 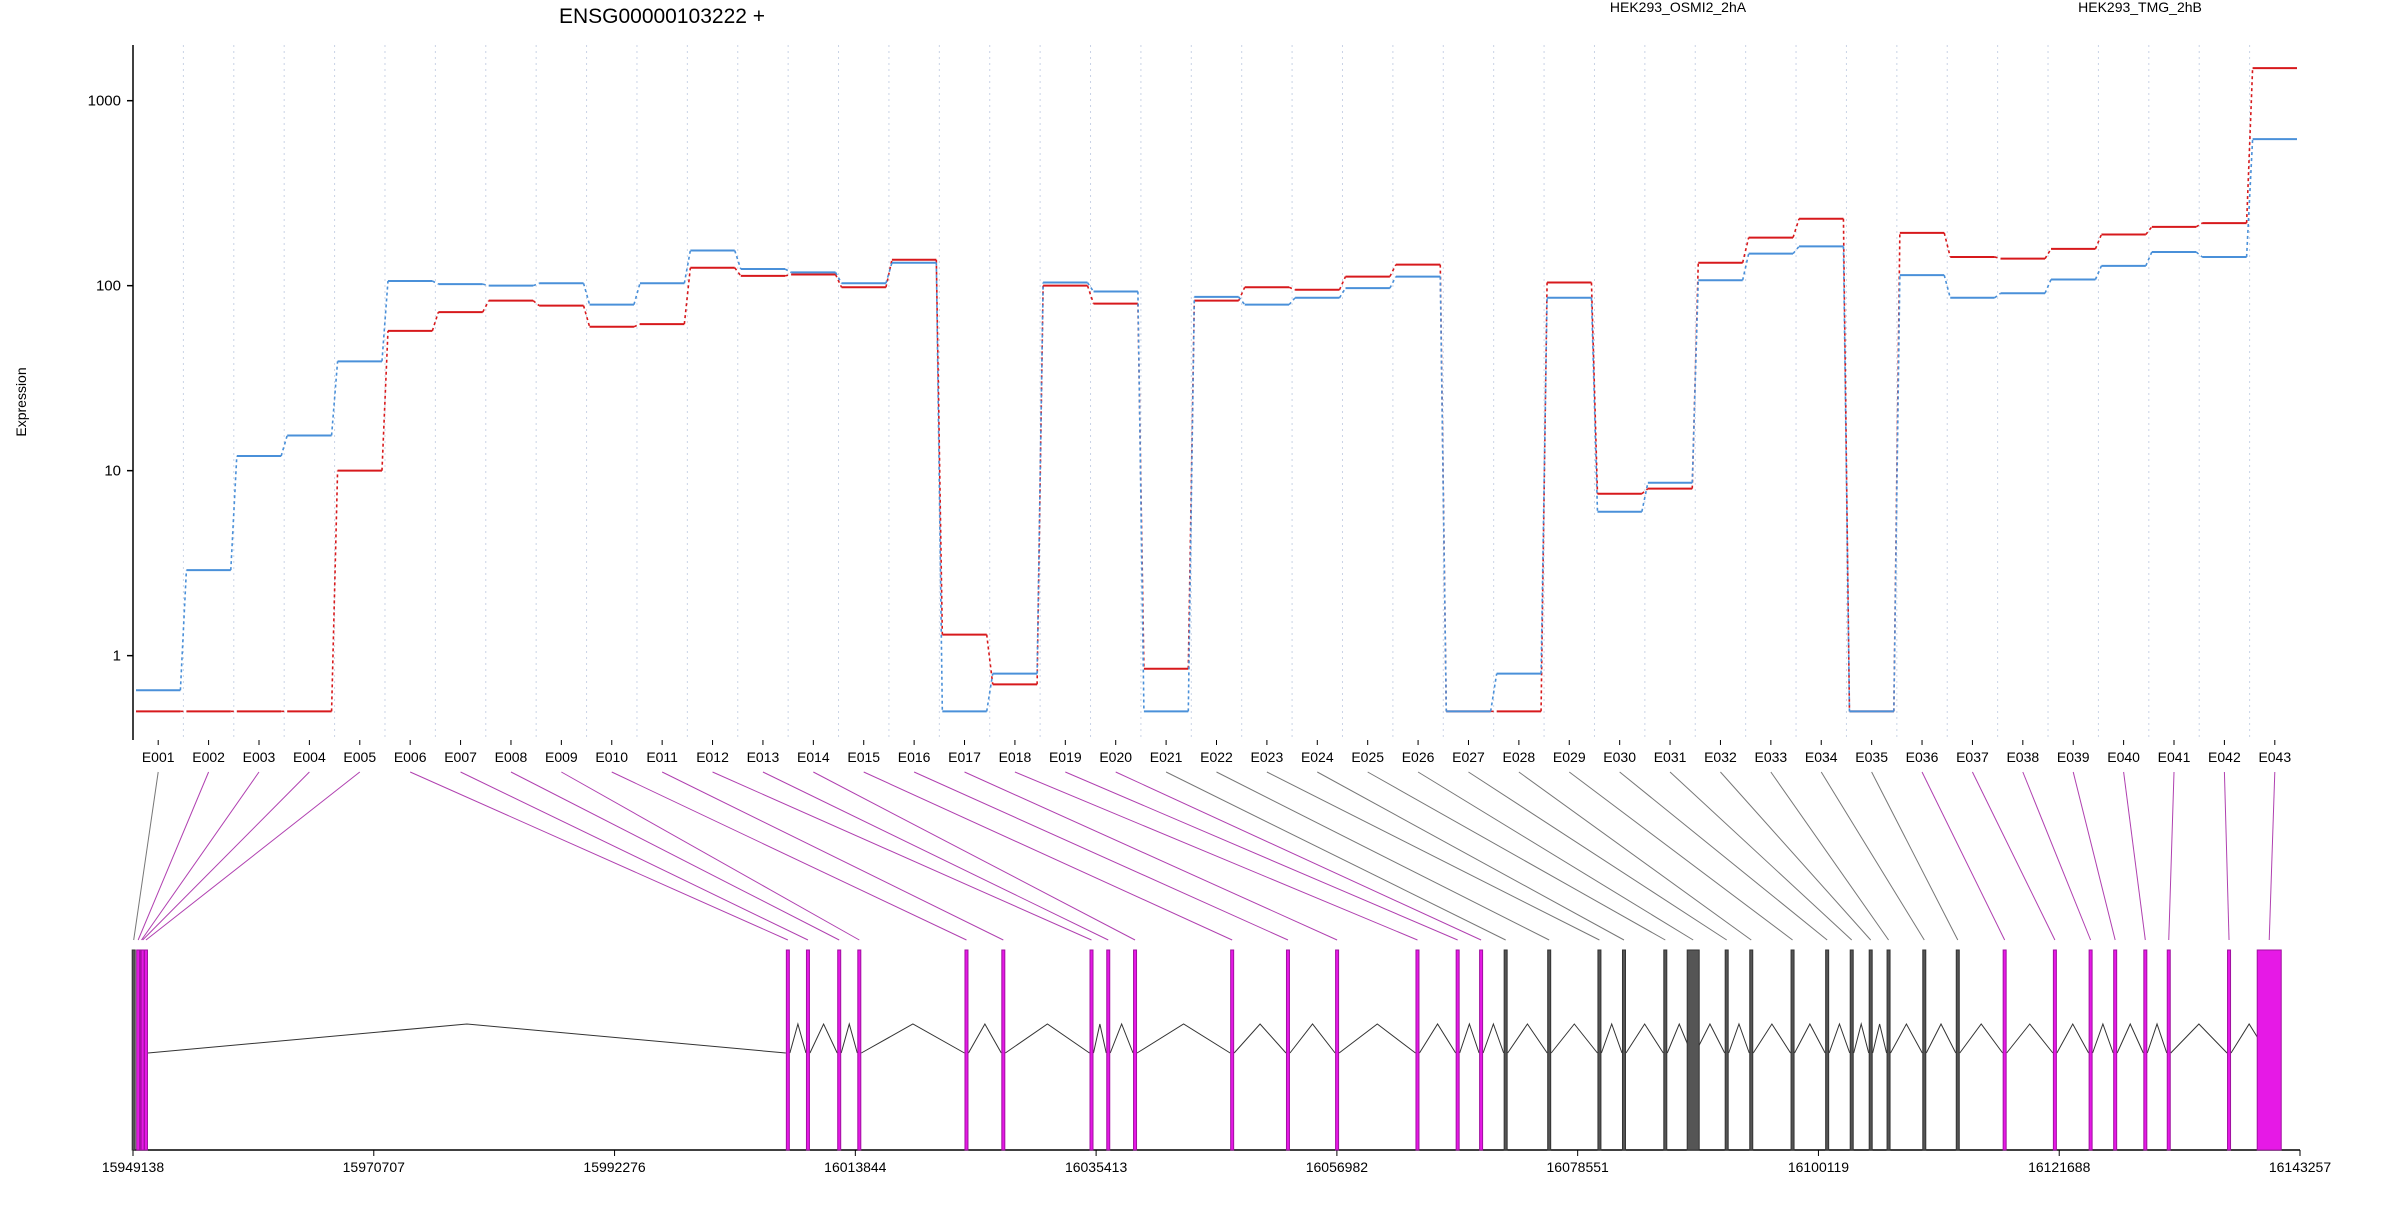 What do you see at coordinates (133, 1167) in the screenshot?
I see `genomic-tick-label: 15949138` at bounding box center [133, 1167].